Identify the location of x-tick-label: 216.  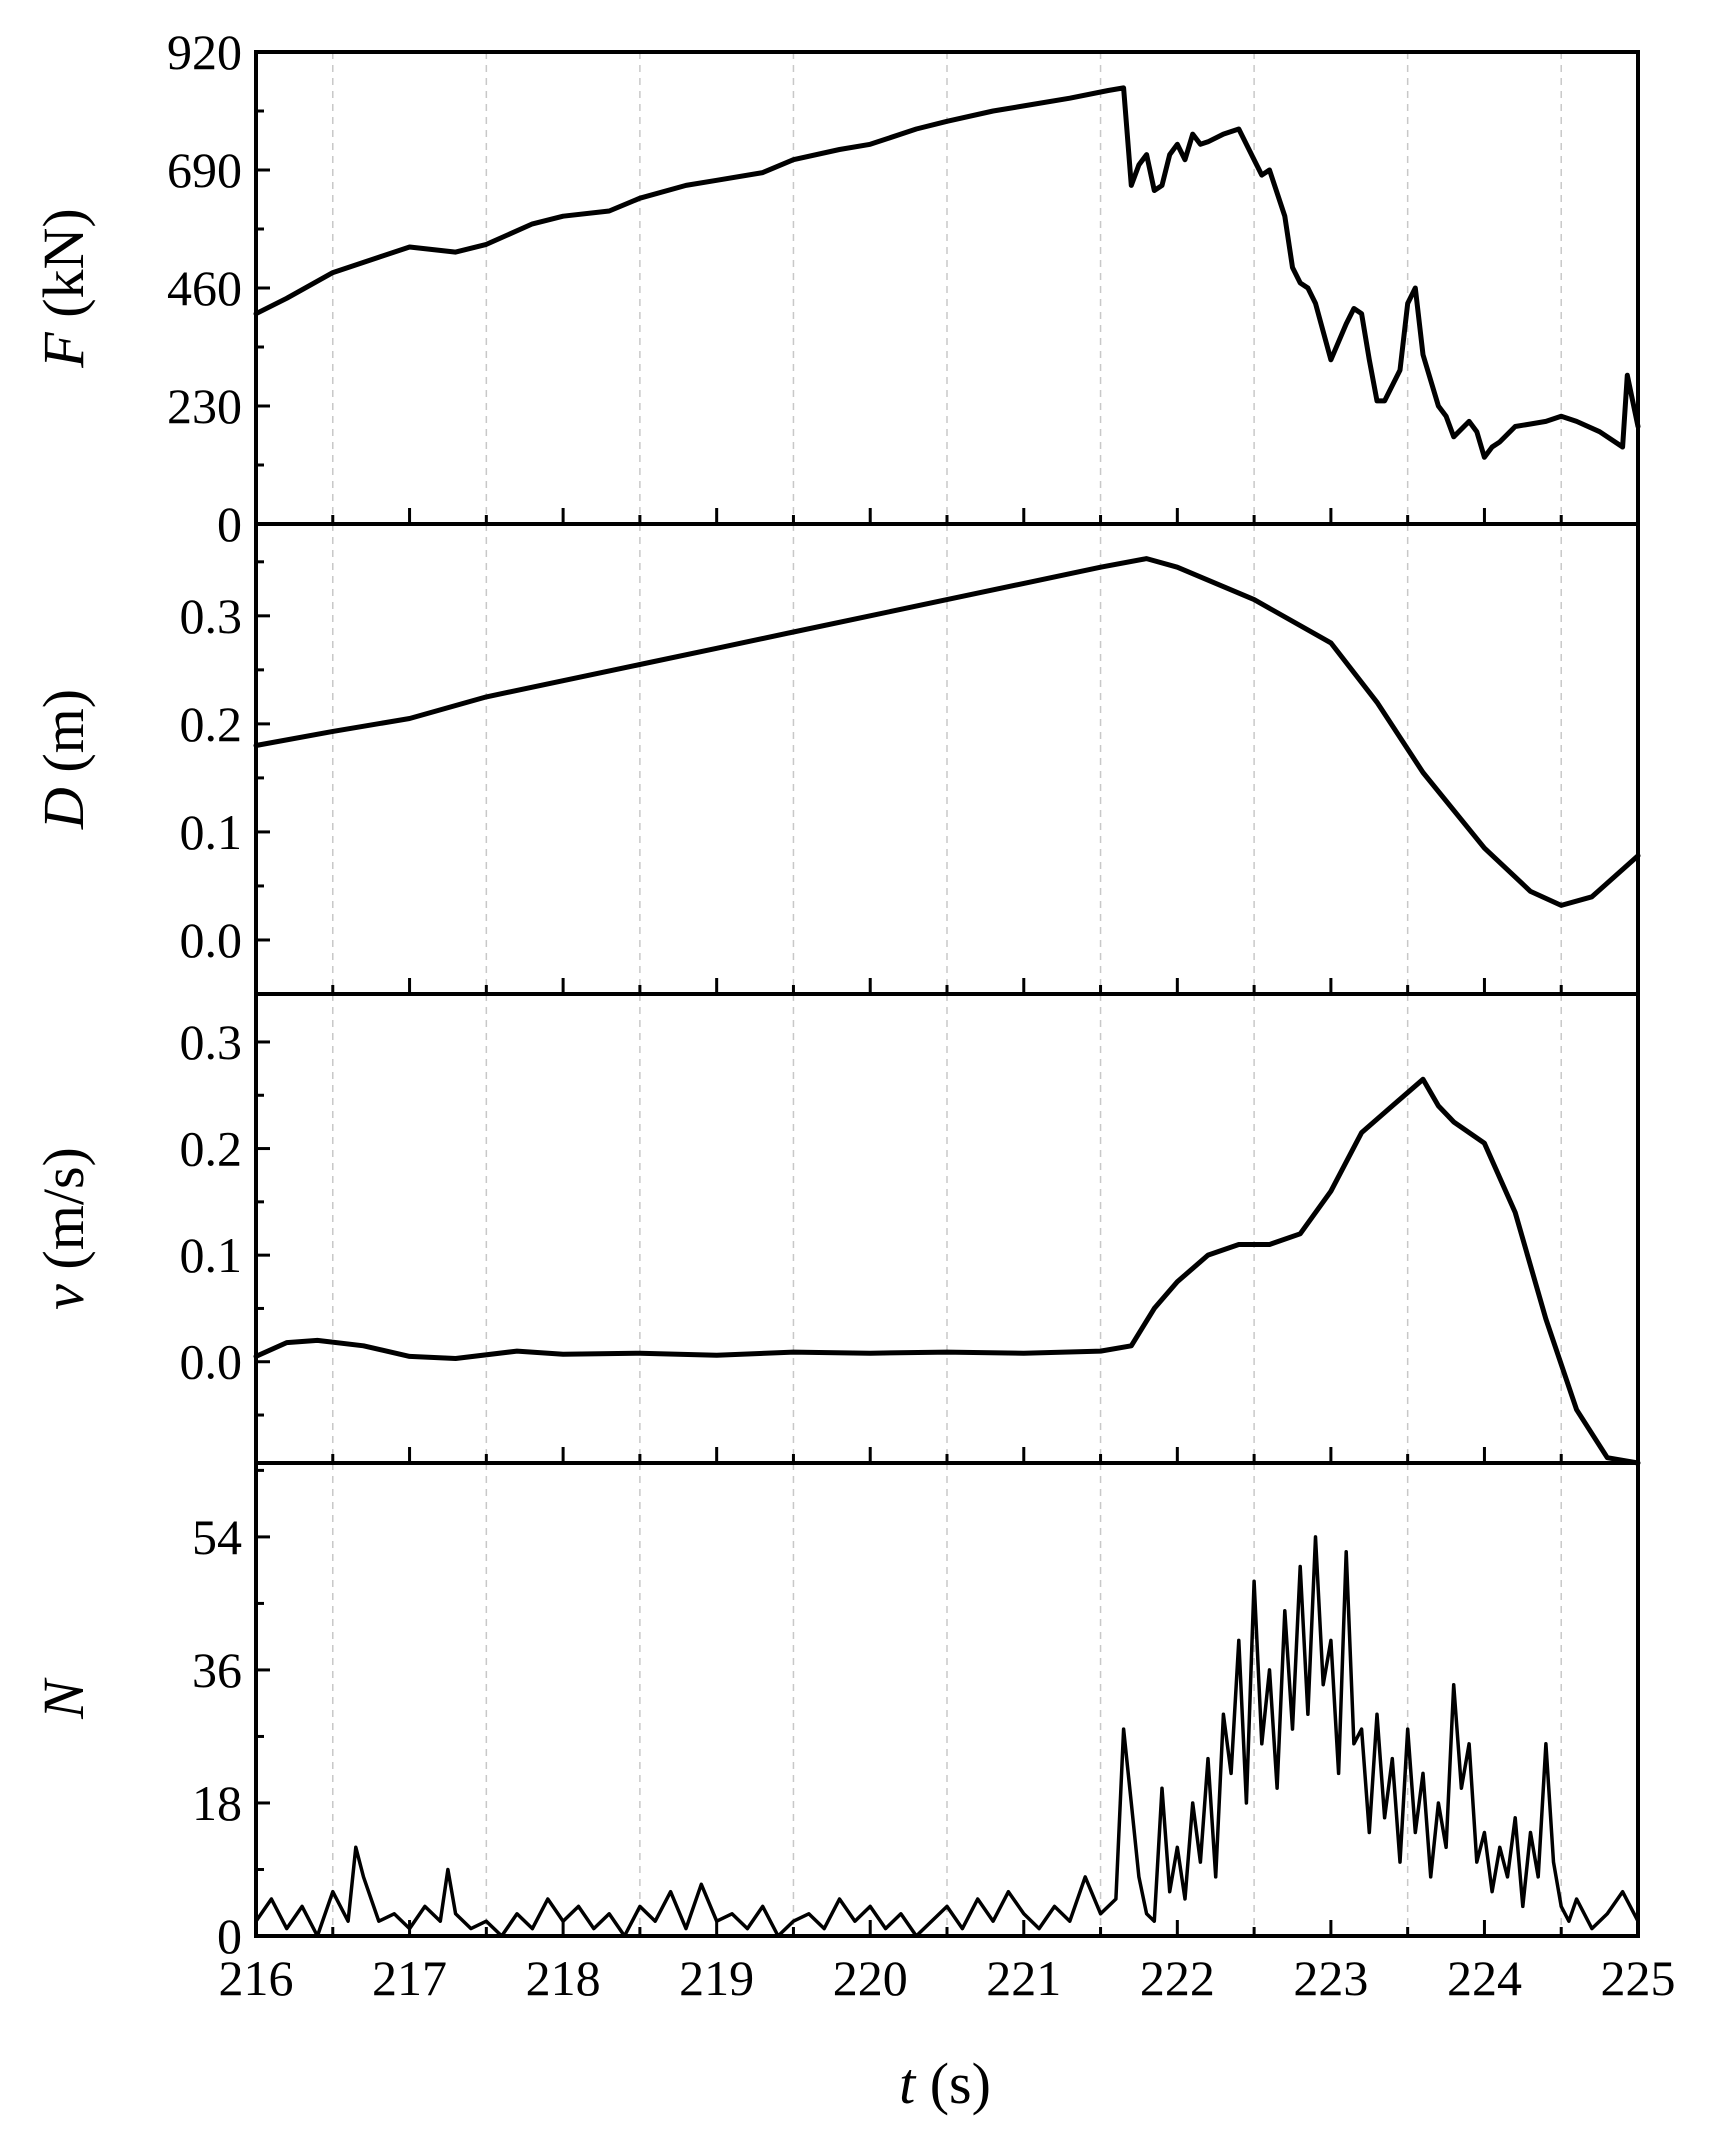
(256, 1978).